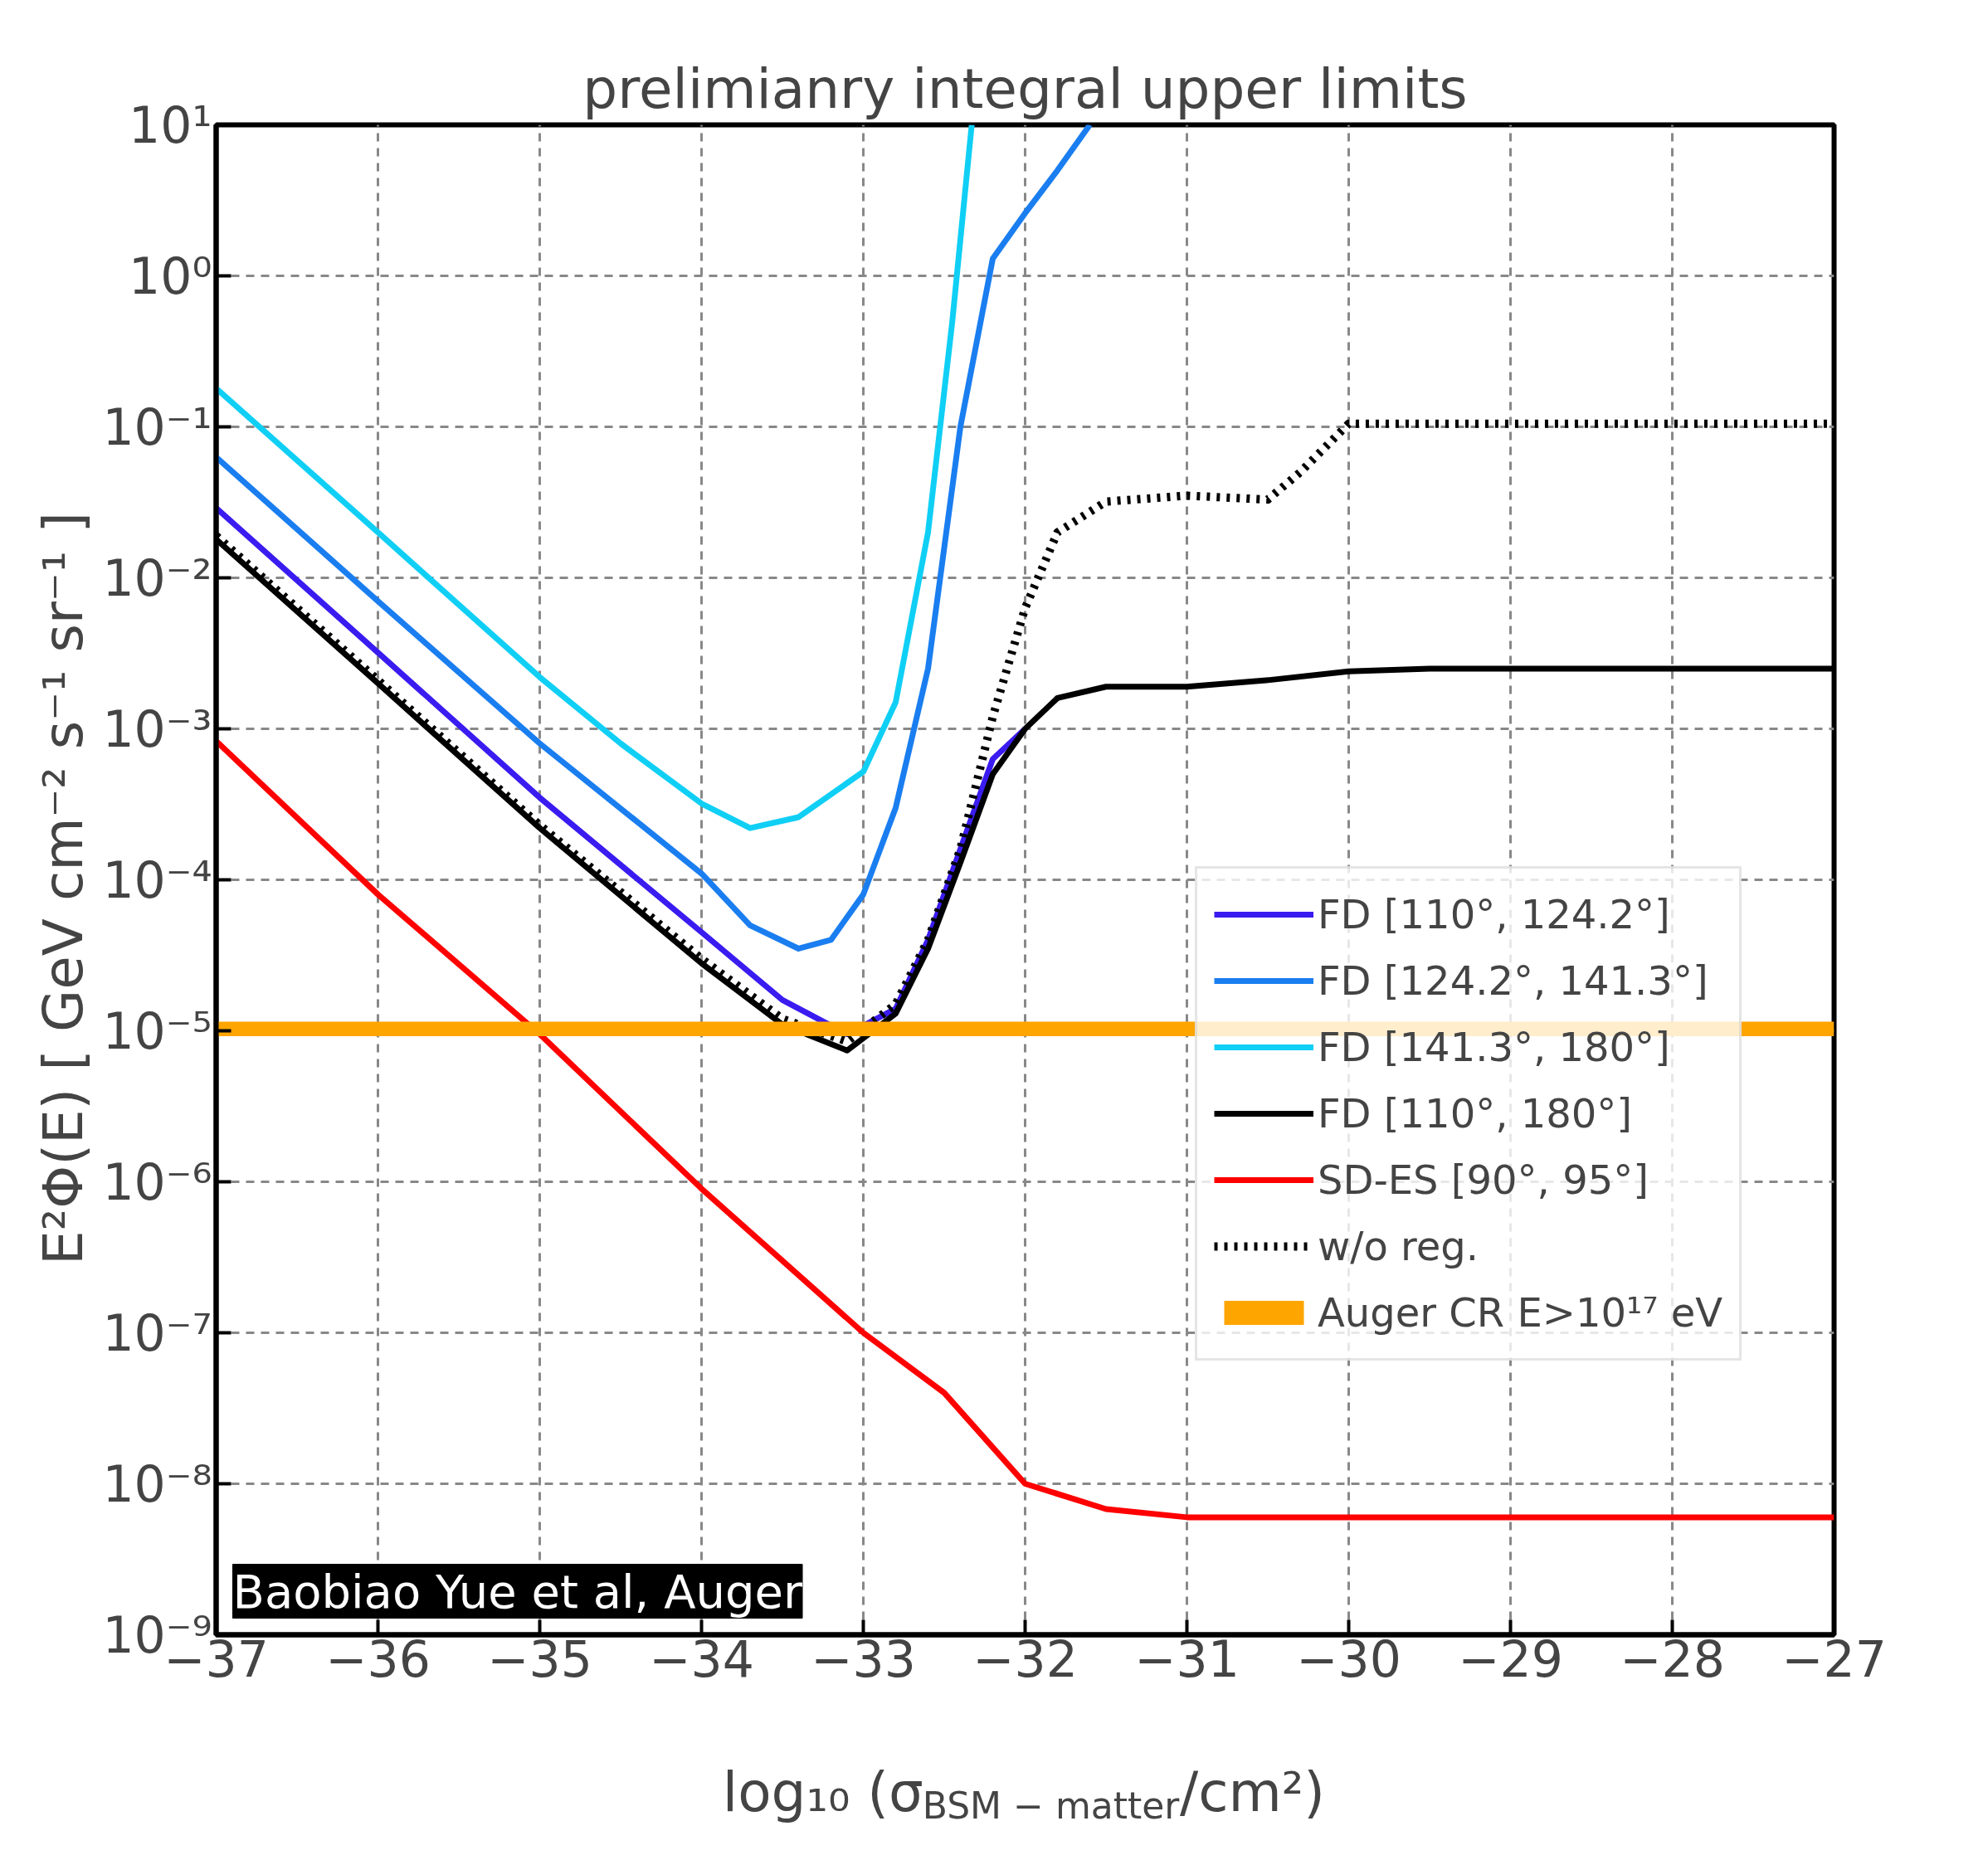 Image resolution: width=1988 pixels, height=1860 pixels. I want to click on x-tick-label: −34, so click(701, 1658).